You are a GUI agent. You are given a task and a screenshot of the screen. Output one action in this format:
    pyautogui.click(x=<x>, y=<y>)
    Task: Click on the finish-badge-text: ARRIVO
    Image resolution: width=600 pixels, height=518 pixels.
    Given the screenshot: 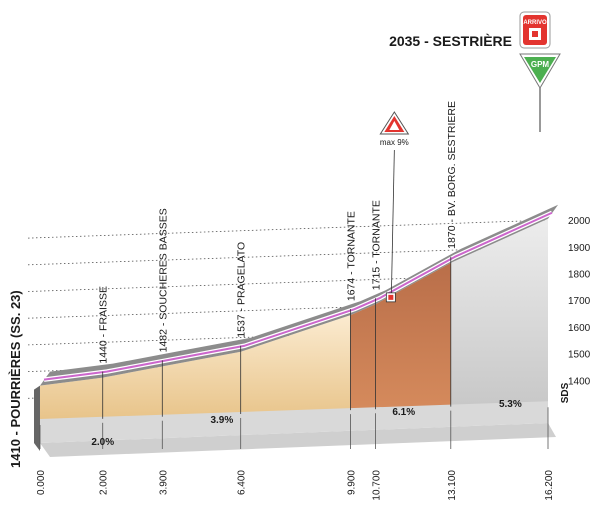 What is the action you would take?
    pyautogui.click(x=535, y=23)
    